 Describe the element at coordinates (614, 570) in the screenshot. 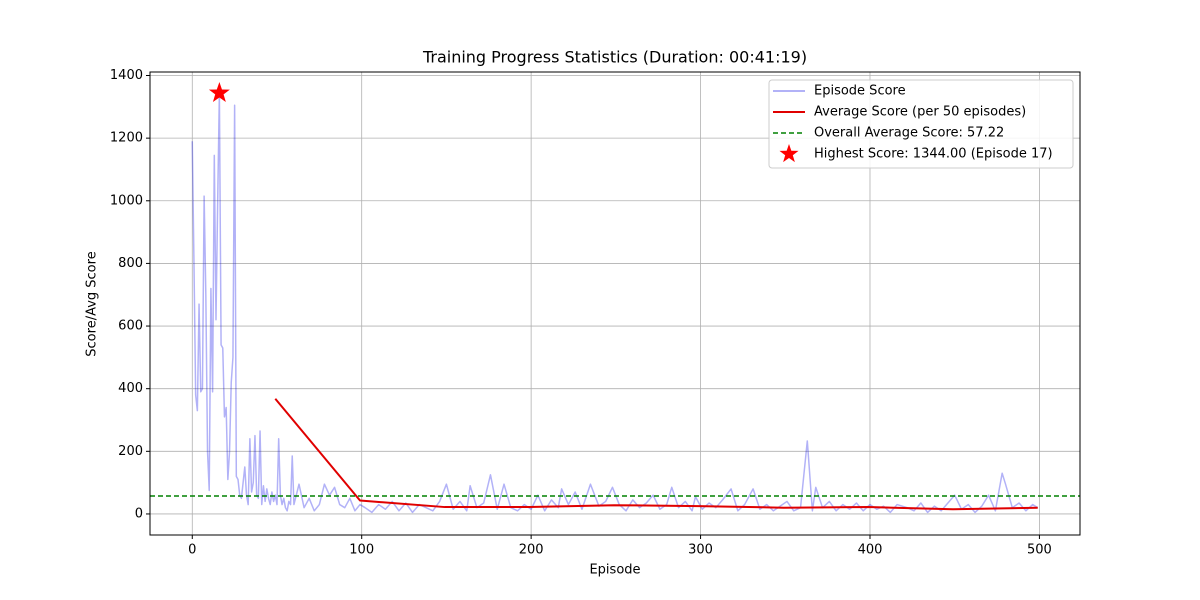

I see `x-axis-label: Episode` at that location.